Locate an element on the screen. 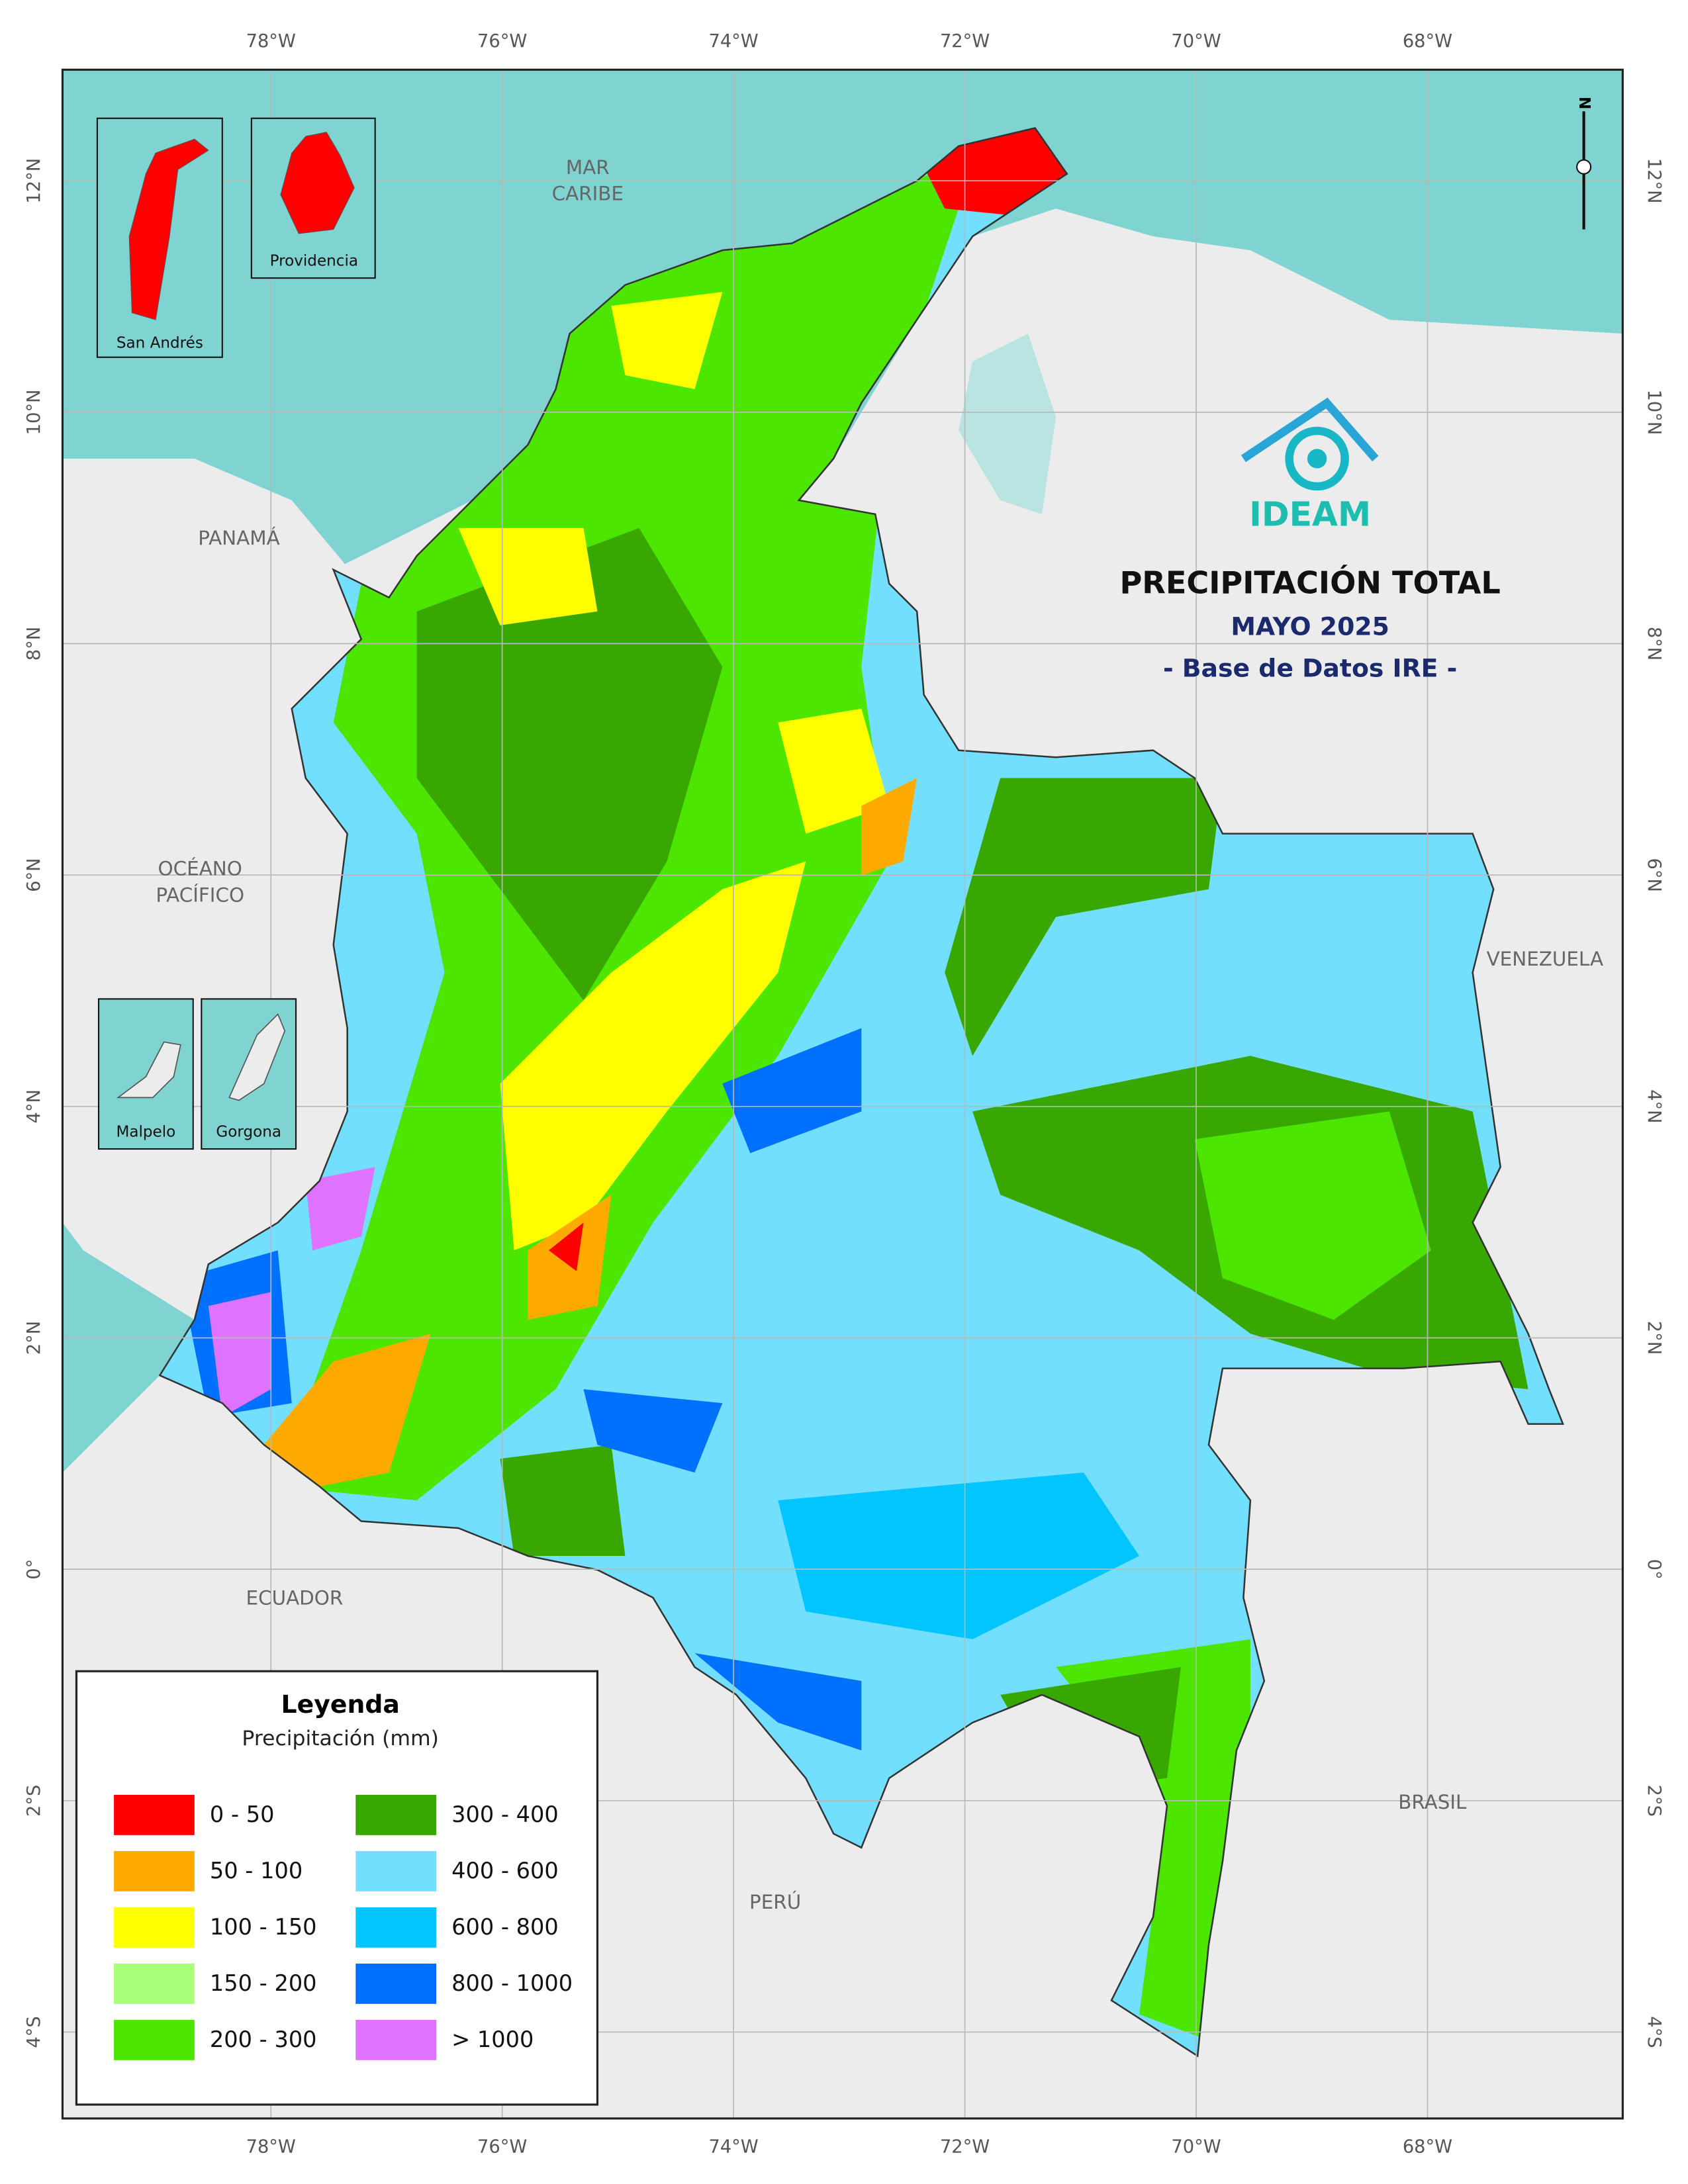  logo-swirl is located at coordinates (1317, 459).